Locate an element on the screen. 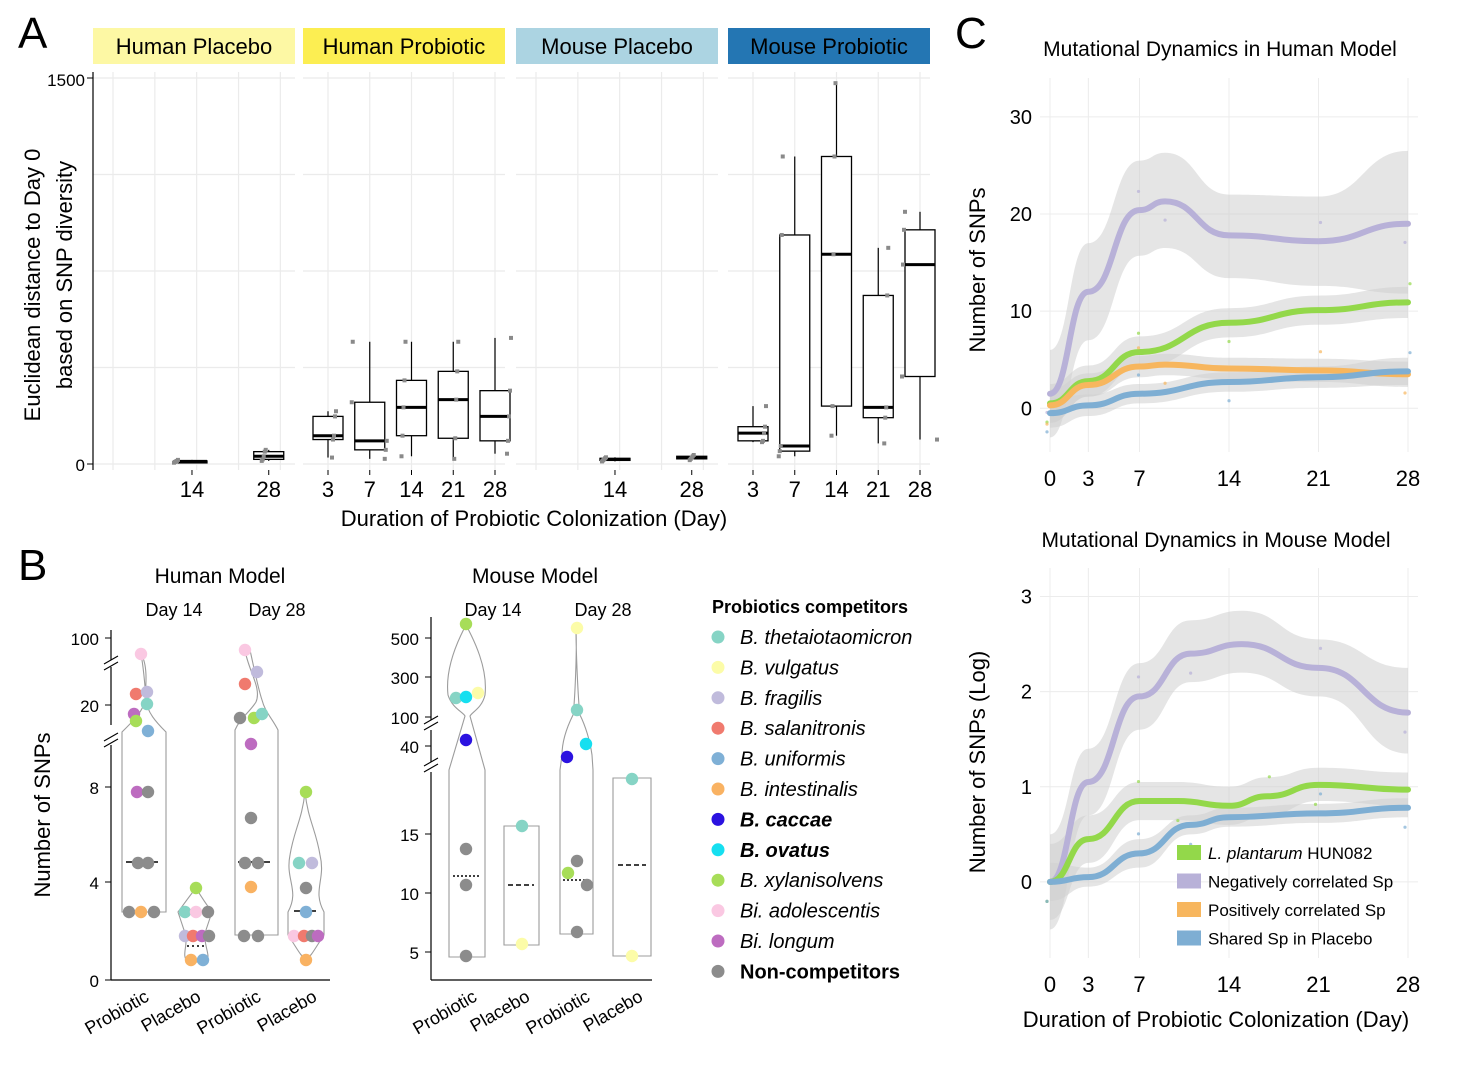 This screenshot has height=1065, width=1464. ci-band-l_plantarum is located at coordinates (1229, 843).